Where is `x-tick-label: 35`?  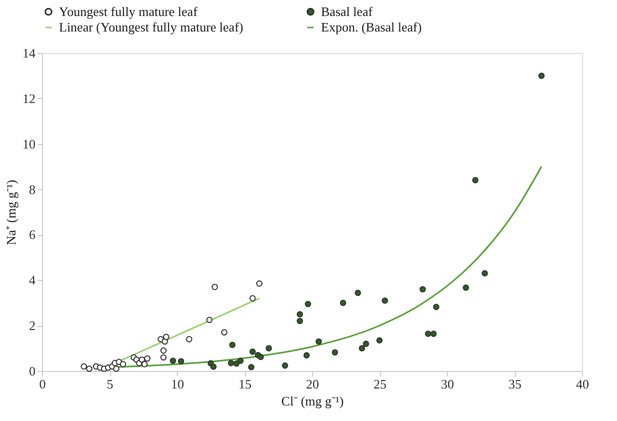
x-tick-label: 35 is located at coordinates (515, 384).